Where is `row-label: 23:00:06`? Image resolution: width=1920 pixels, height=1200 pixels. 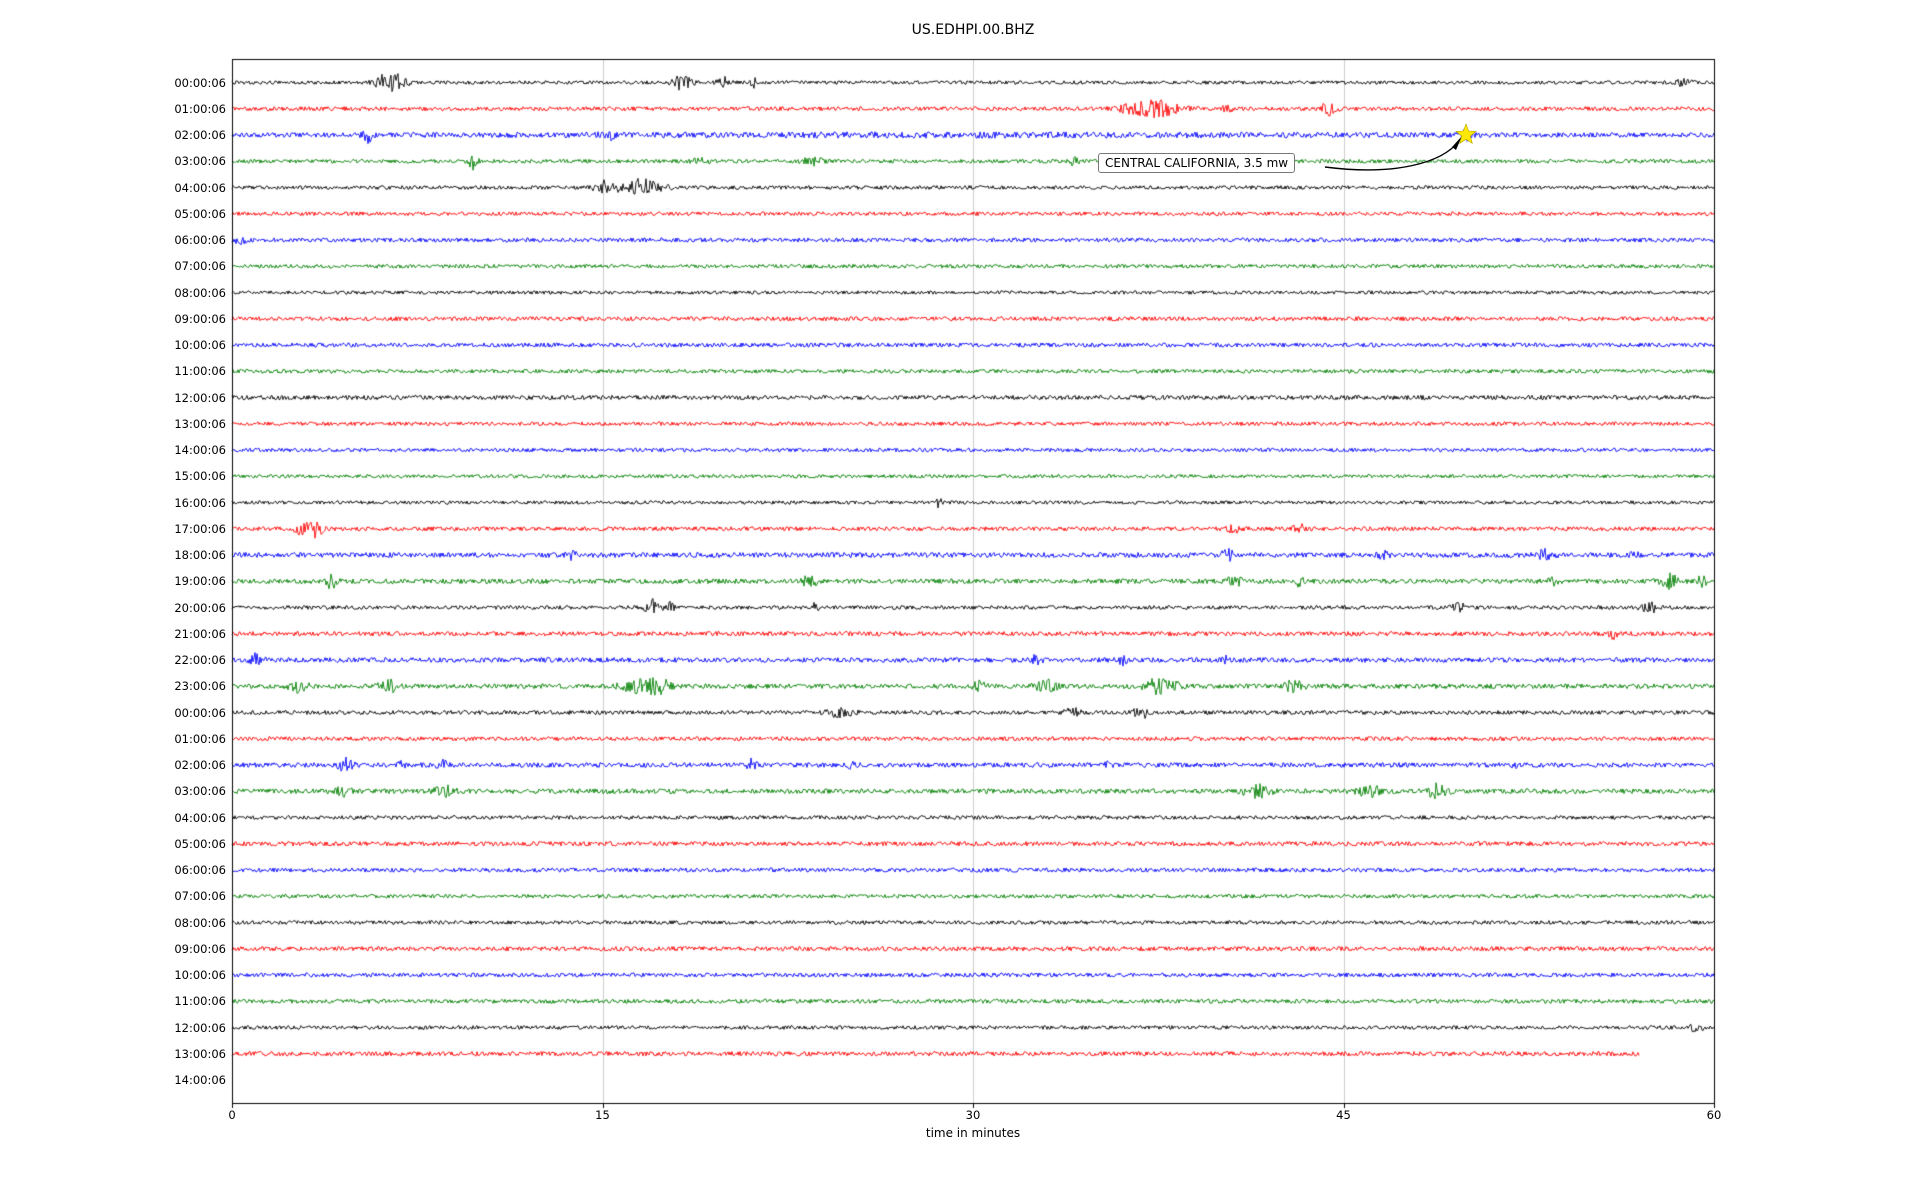 row-label: 23:00:06 is located at coordinates (200, 686).